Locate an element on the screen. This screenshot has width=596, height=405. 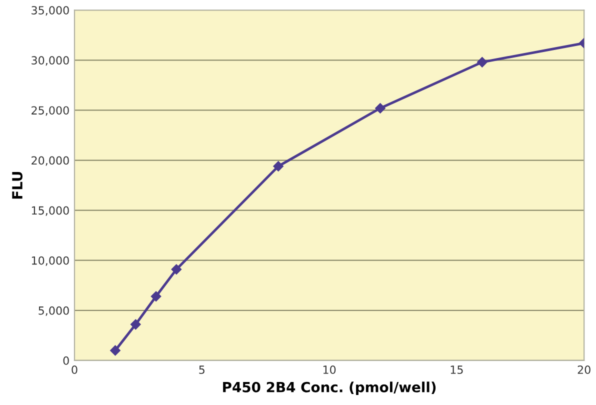
y-axis-title: FLU is located at coordinates (17, 185).